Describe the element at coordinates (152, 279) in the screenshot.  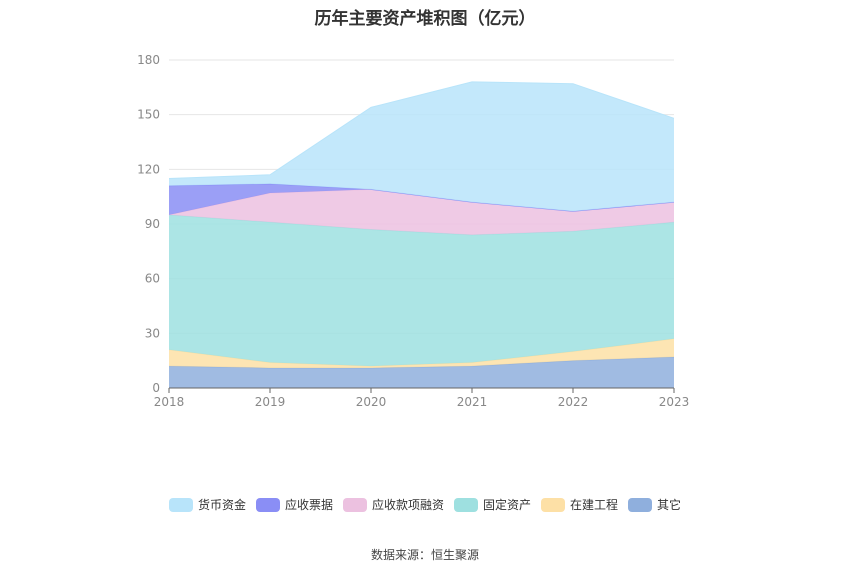
I see `y-tick-label: 60` at that location.